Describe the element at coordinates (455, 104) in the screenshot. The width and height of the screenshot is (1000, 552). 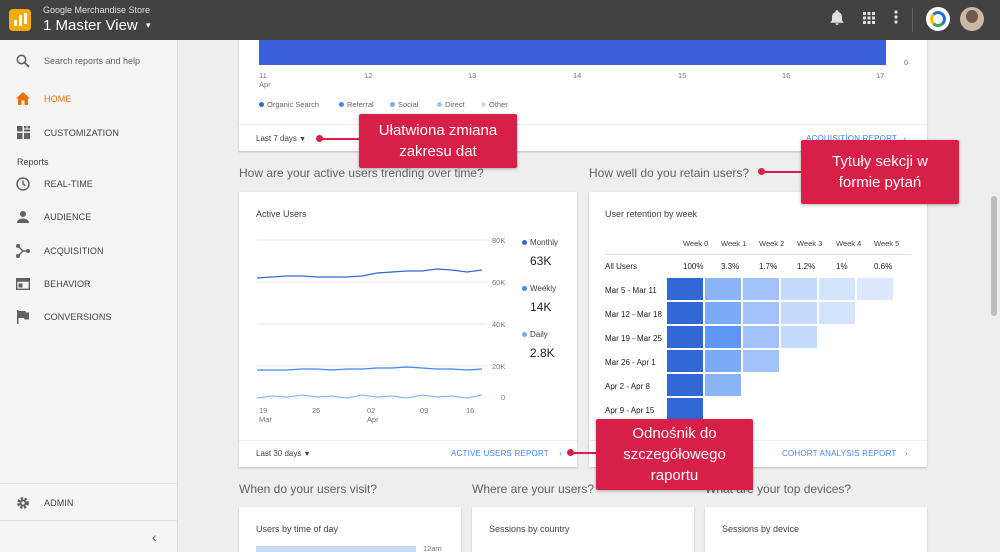
I see `legend-label: Direct` at that location.